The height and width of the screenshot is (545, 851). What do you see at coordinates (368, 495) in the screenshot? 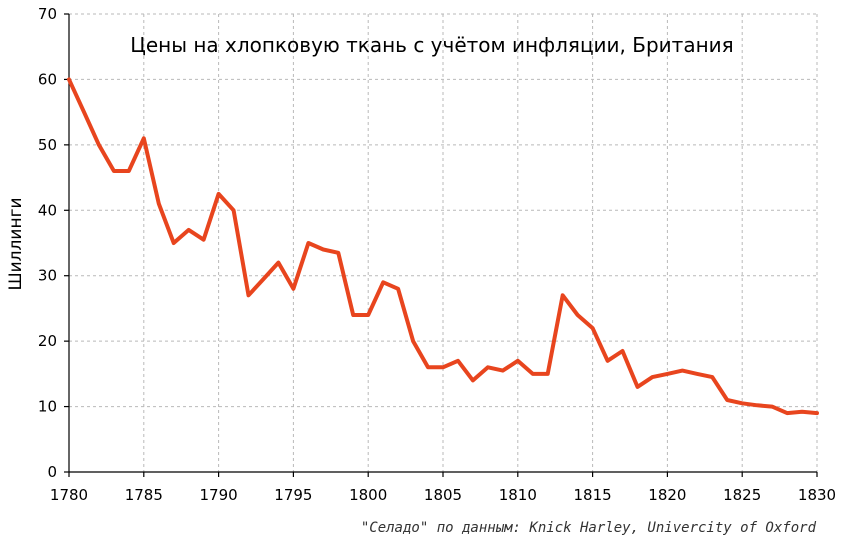
I see `x-tick-label: 1800` at bounding box center [368, 495].